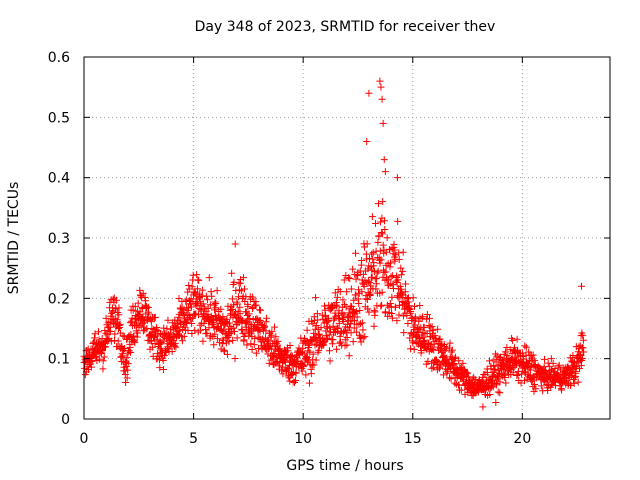 This screenshot has width=640, height=480. I want to click on y-tick-label: 0.1, so click(59, 360).